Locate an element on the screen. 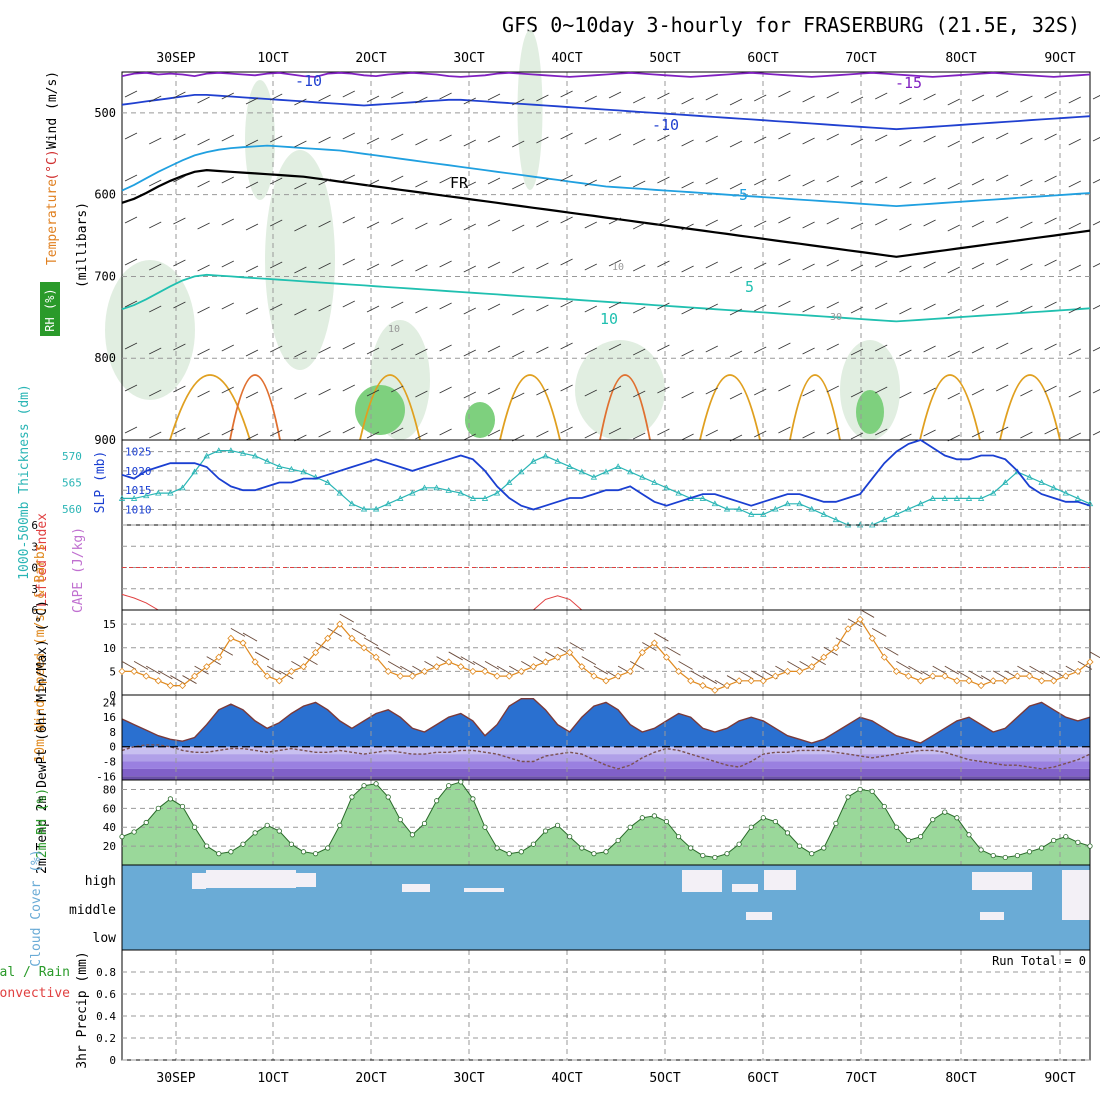 Image resolution: width=1100 pixels, height=1100 pixels. top-date-label: 30SEP is located at coordinates (175, 58).